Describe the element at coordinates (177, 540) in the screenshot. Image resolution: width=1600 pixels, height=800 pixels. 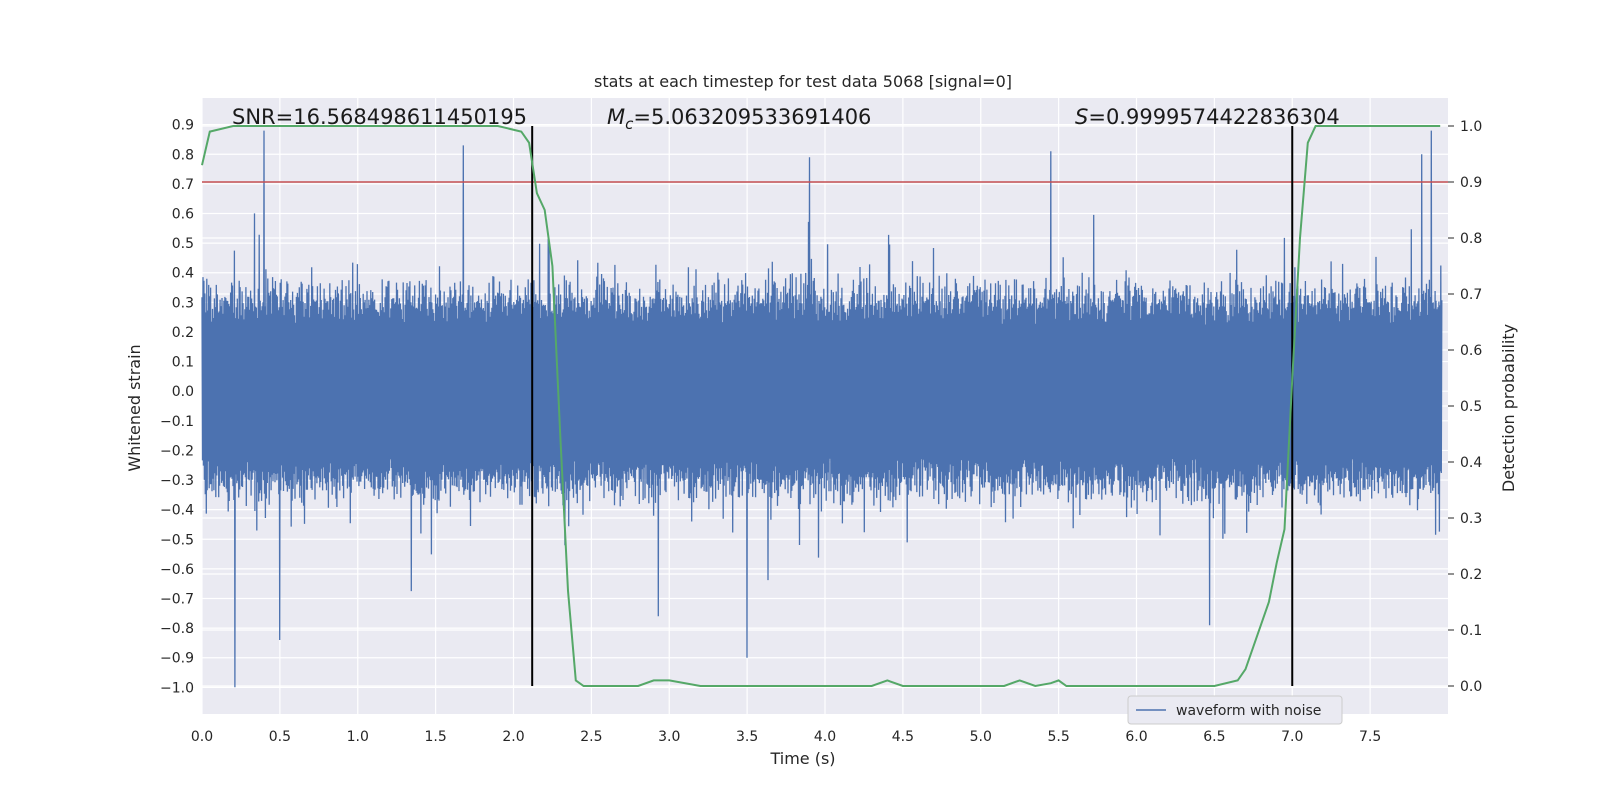
I see `y-tick-label: −0.5` at that location.